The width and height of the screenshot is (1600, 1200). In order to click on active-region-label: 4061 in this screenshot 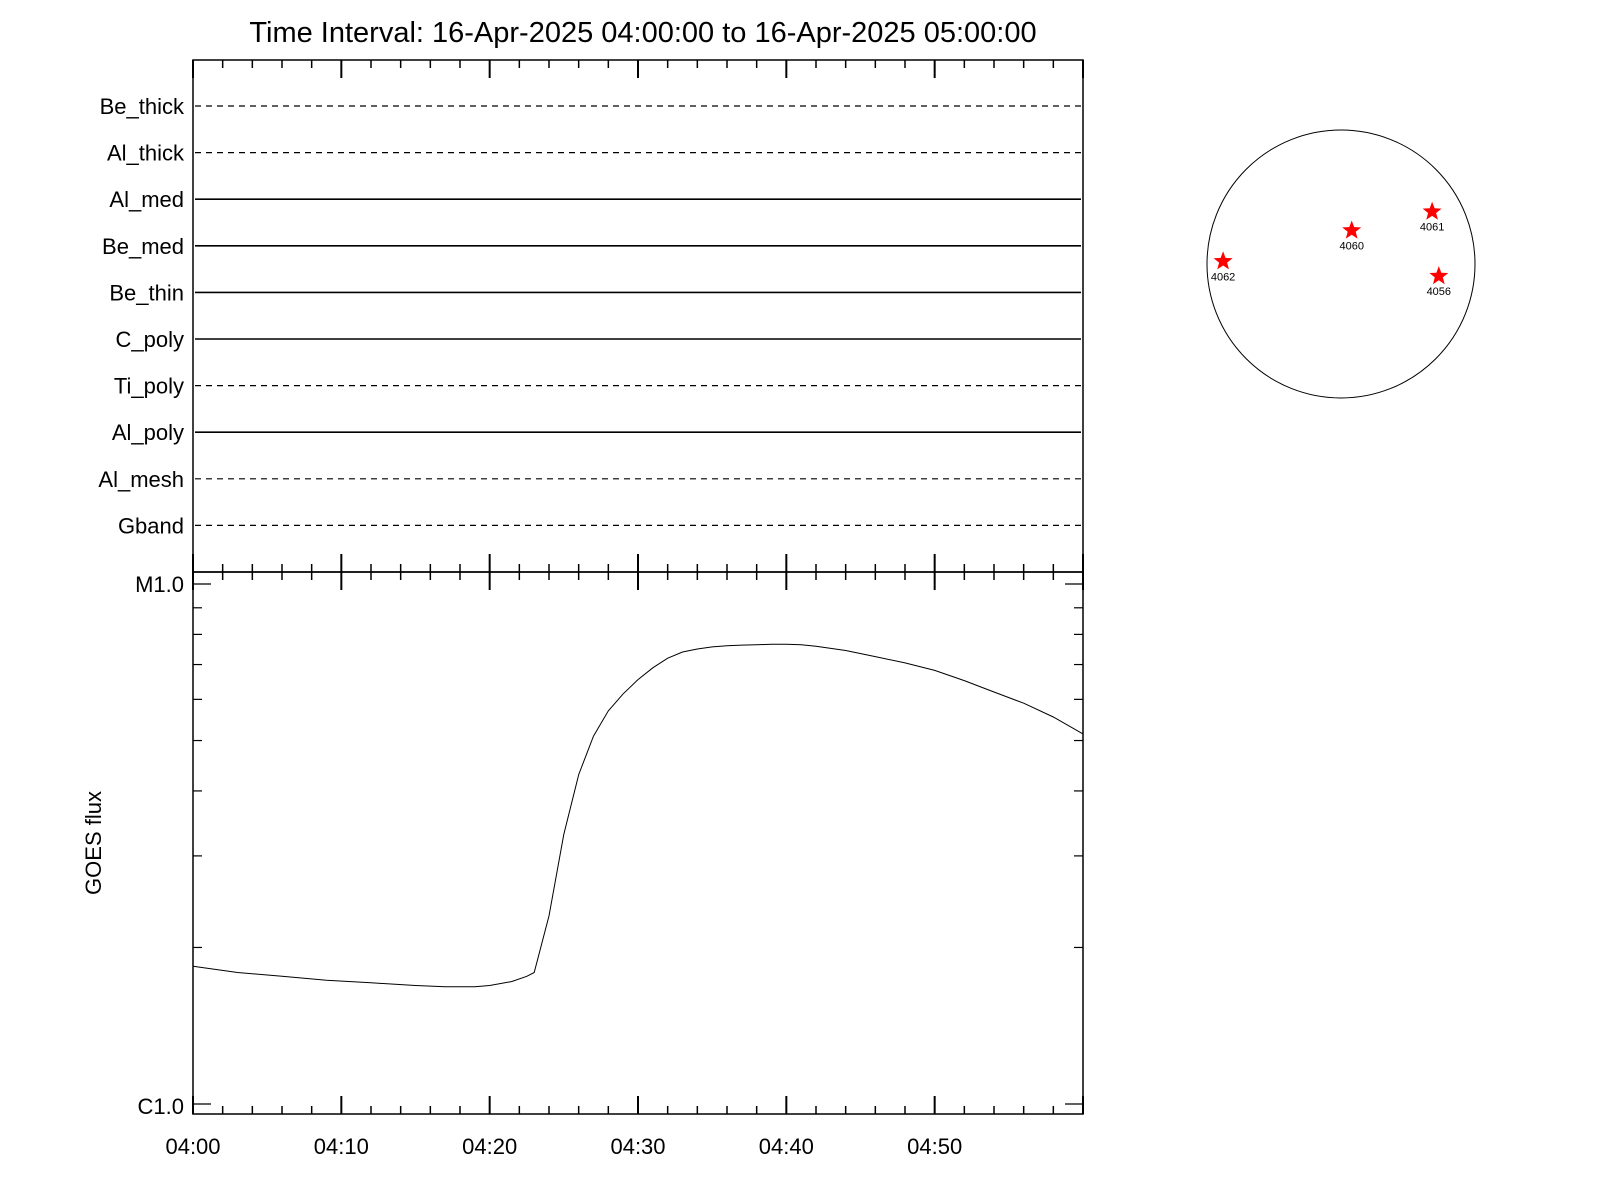, I will do `click(1432, 228)`.